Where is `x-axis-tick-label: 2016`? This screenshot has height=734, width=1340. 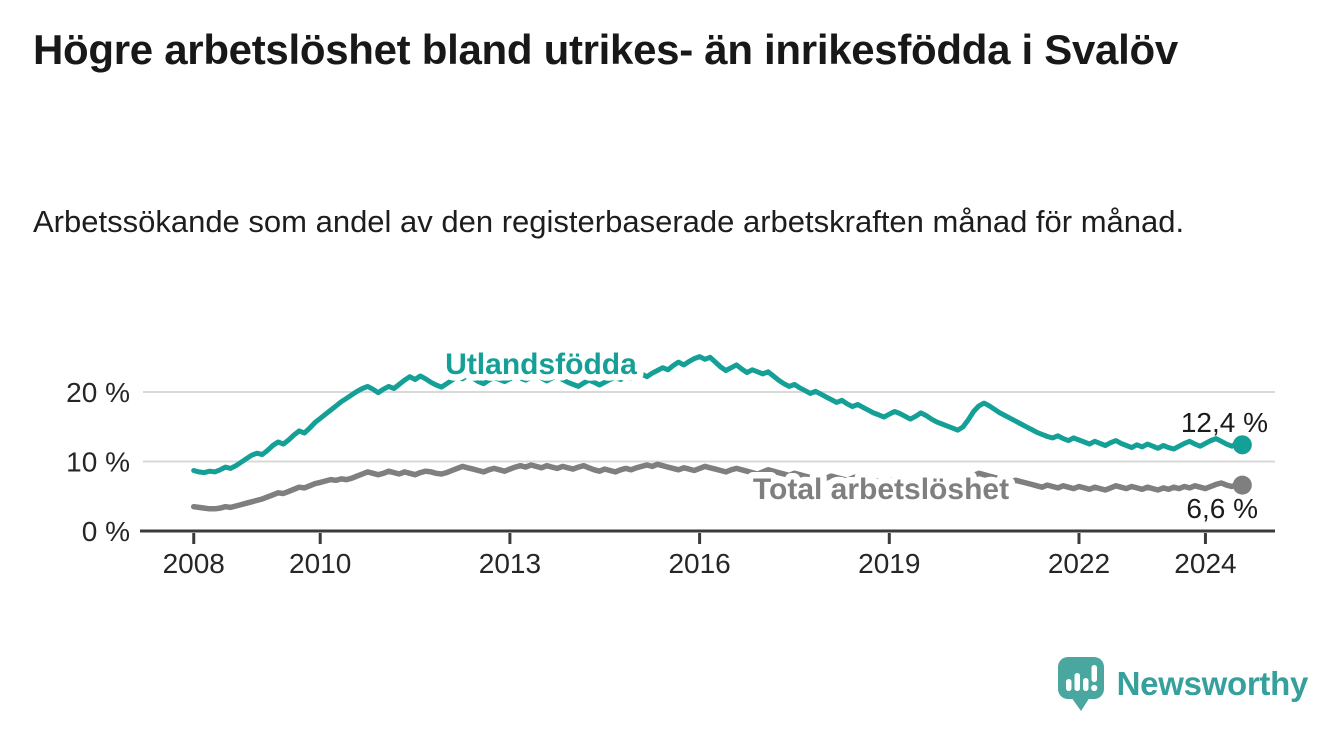
x-axis-tick-label: 2016 is located at coordinates (699, 563).